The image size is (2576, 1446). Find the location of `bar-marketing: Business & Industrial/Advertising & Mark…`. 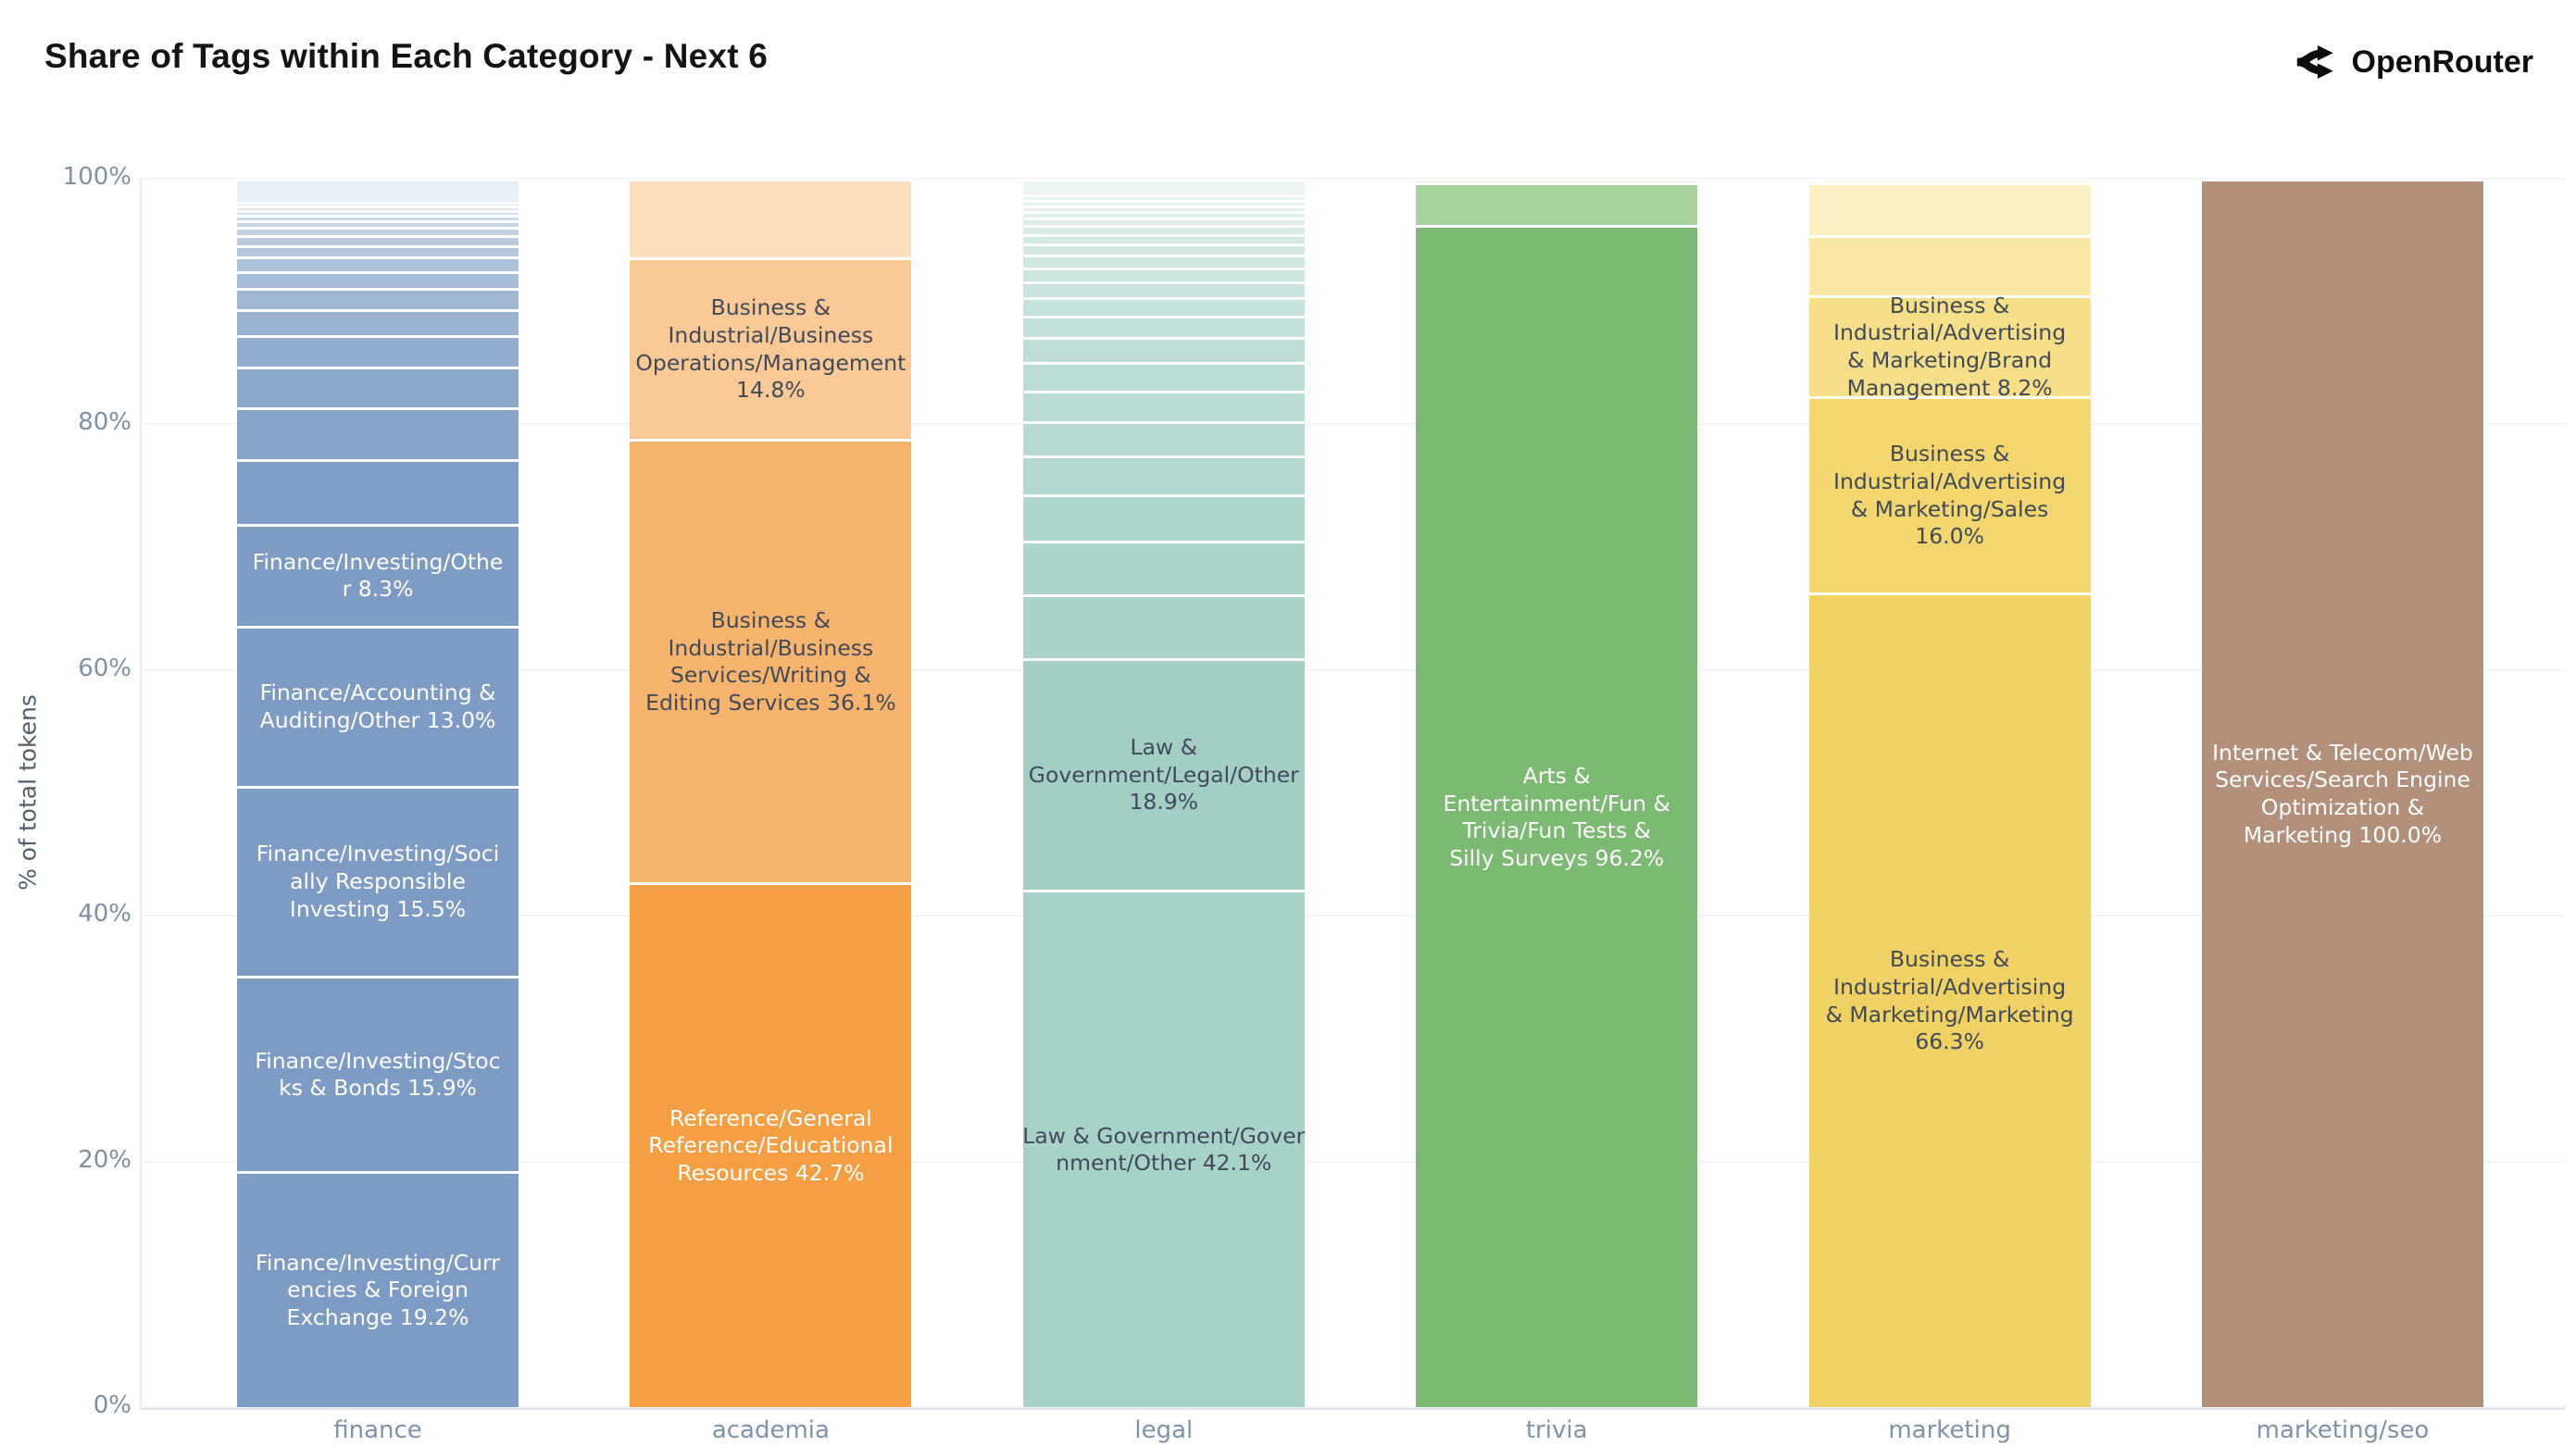

bar-marketing: Business & Industrial/Advertising & Mark… is located at coordinates (1949, 793).